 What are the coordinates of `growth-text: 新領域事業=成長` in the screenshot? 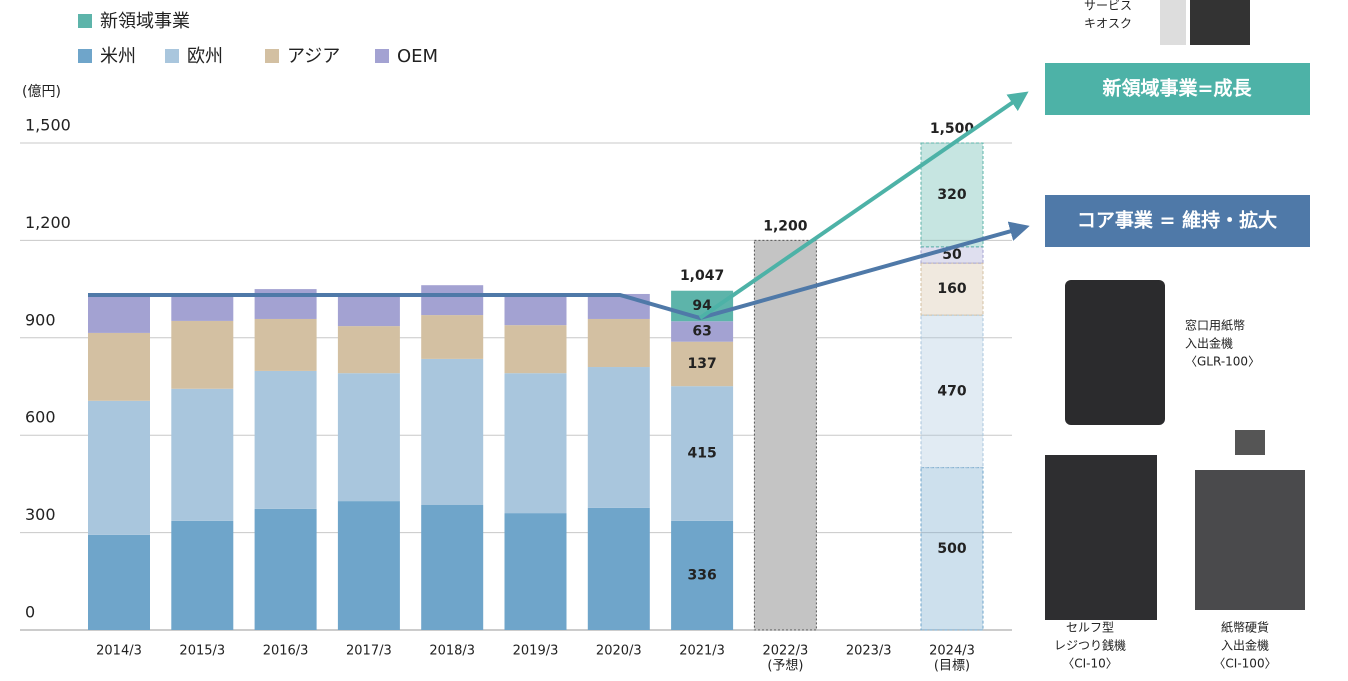 It's located at (1178, 88).